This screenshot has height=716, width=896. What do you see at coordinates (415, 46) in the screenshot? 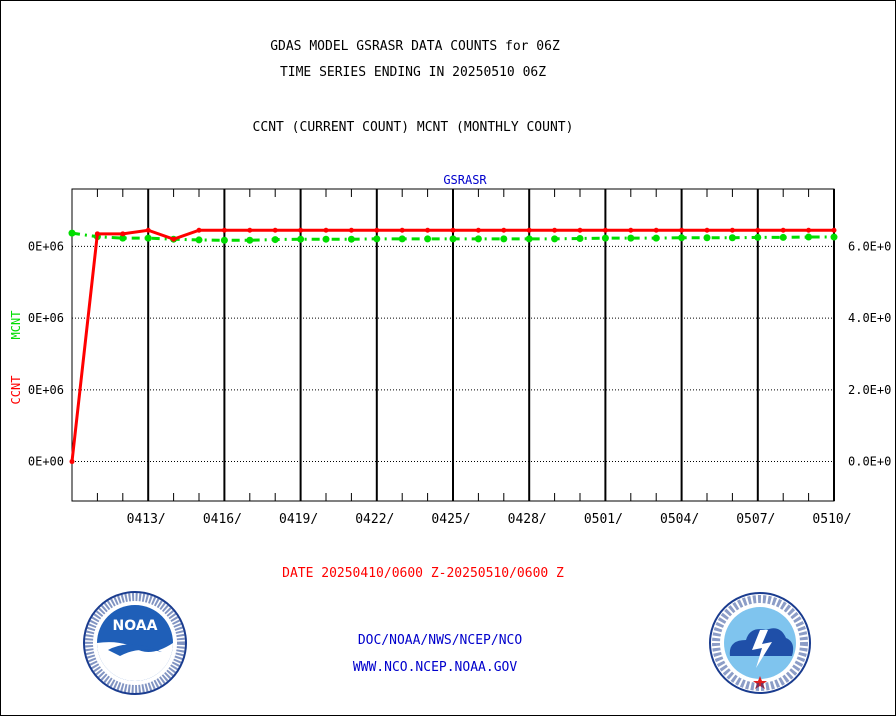
I see `chart-title-line1: GDAS MODEL GSRASR DATA COUNTS for 06Z` at bounding box center [415, 46].